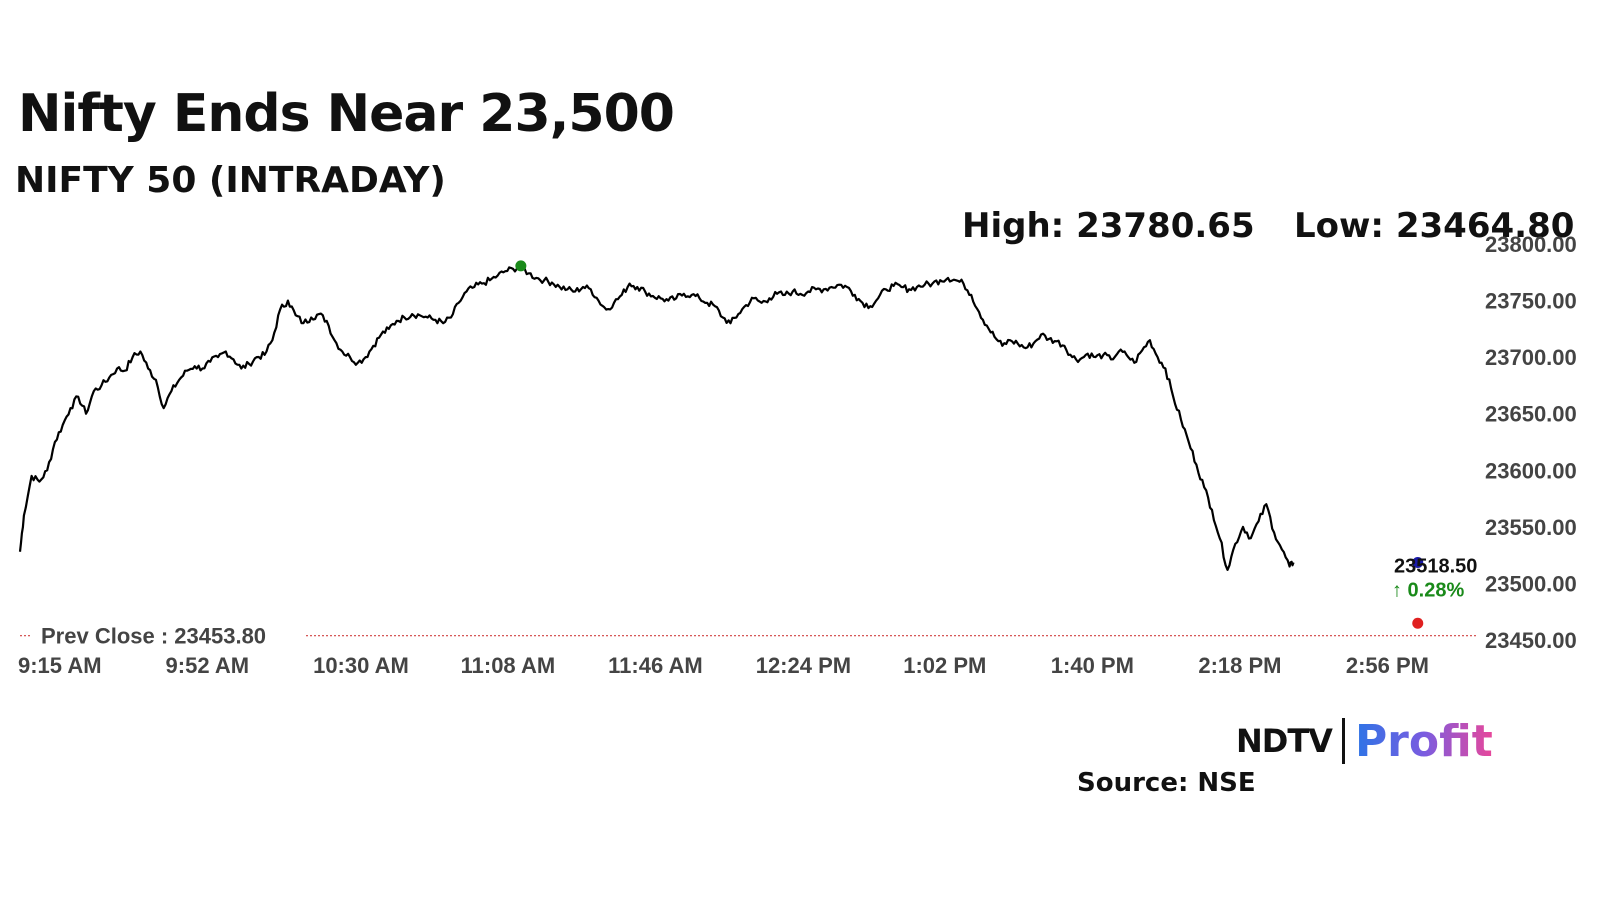  Describe the element at coordinates (944, 665) in the screenshot. I see `x-tick-label: 1:02 PM` at that location.